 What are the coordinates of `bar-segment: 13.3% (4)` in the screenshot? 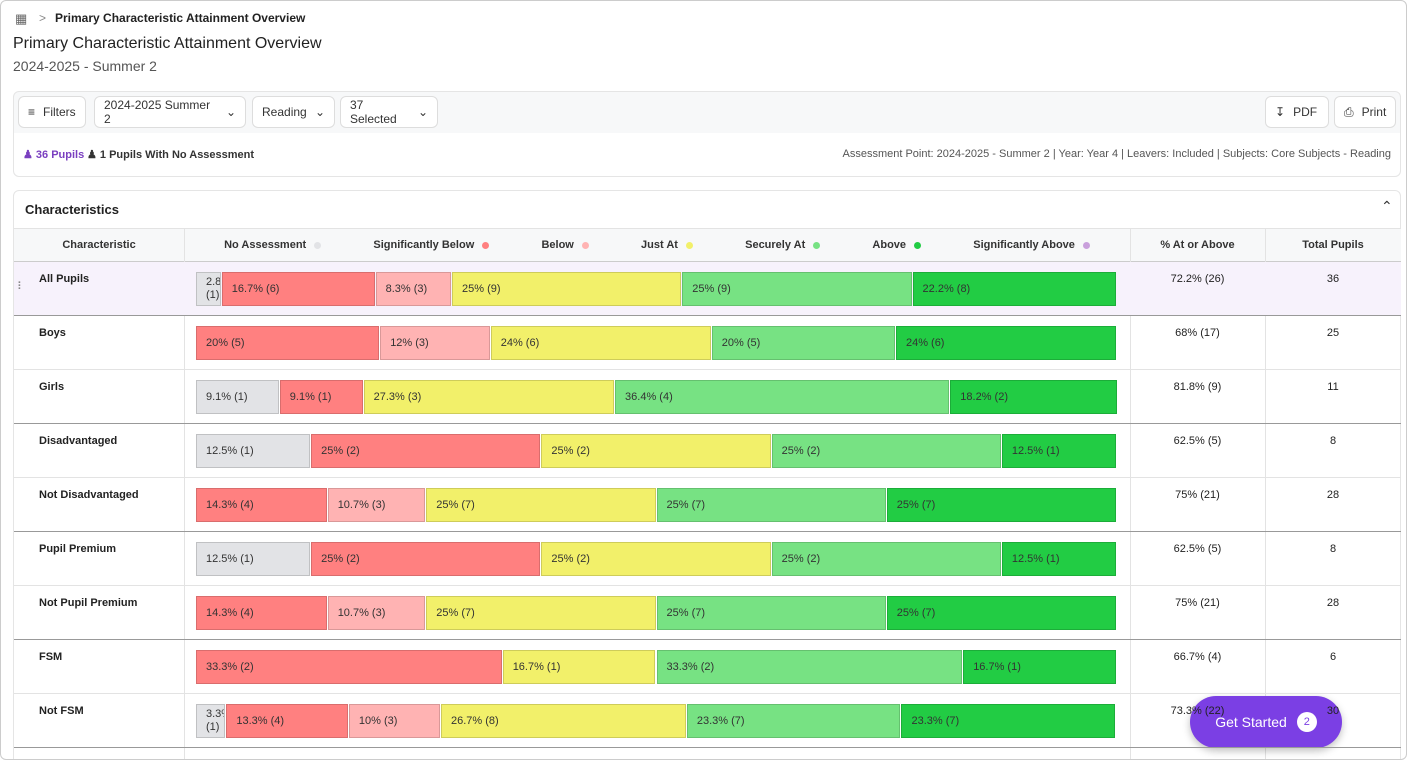 It's located at (287, 721).